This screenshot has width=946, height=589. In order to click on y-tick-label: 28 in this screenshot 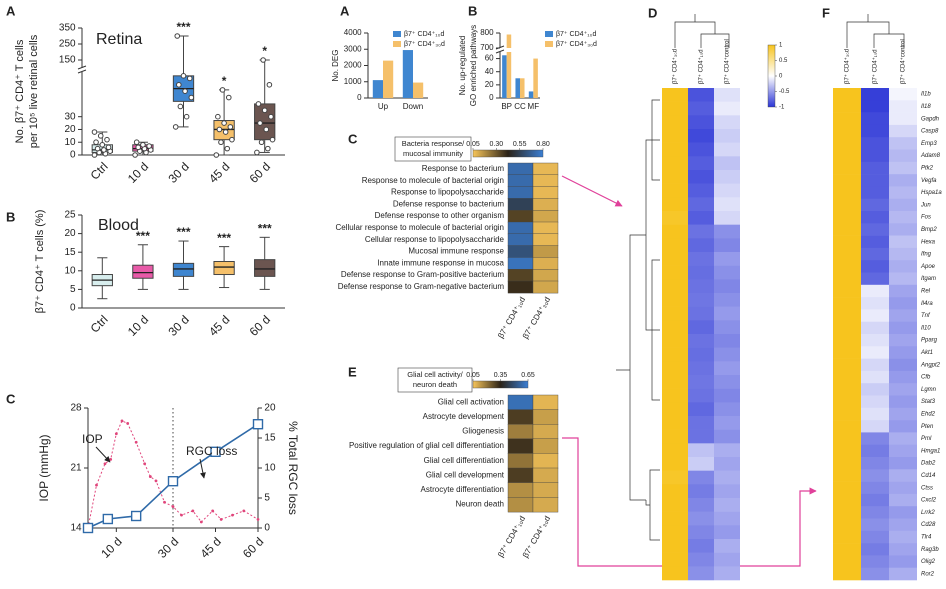, I will do `click(76, 408)`.